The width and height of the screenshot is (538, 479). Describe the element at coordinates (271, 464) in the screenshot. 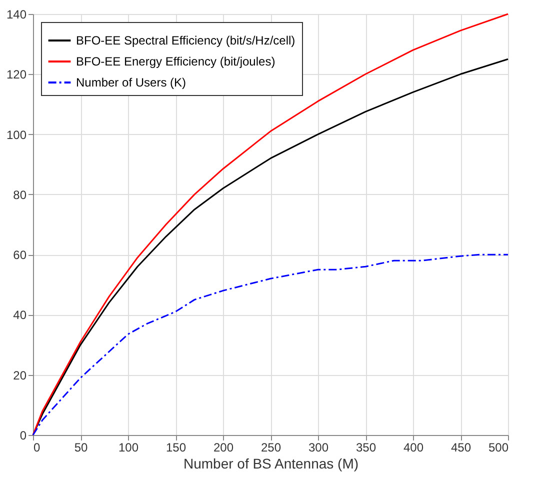

I see `x-axis-title: Number of BS Antennas (M)` at that location.